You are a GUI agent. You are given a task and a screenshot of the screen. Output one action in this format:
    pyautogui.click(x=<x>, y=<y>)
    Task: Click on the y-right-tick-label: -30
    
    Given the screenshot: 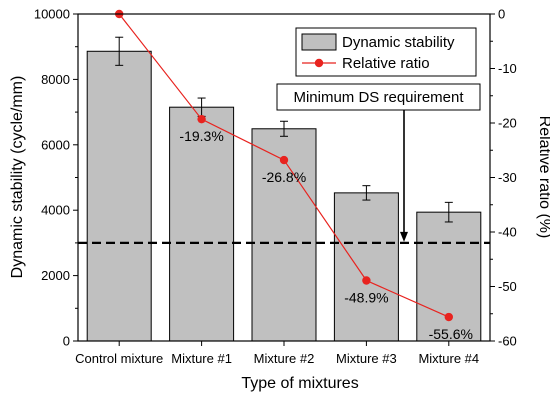 What is the action you would take?
    pyautogui.click(x=507, y=177)
    